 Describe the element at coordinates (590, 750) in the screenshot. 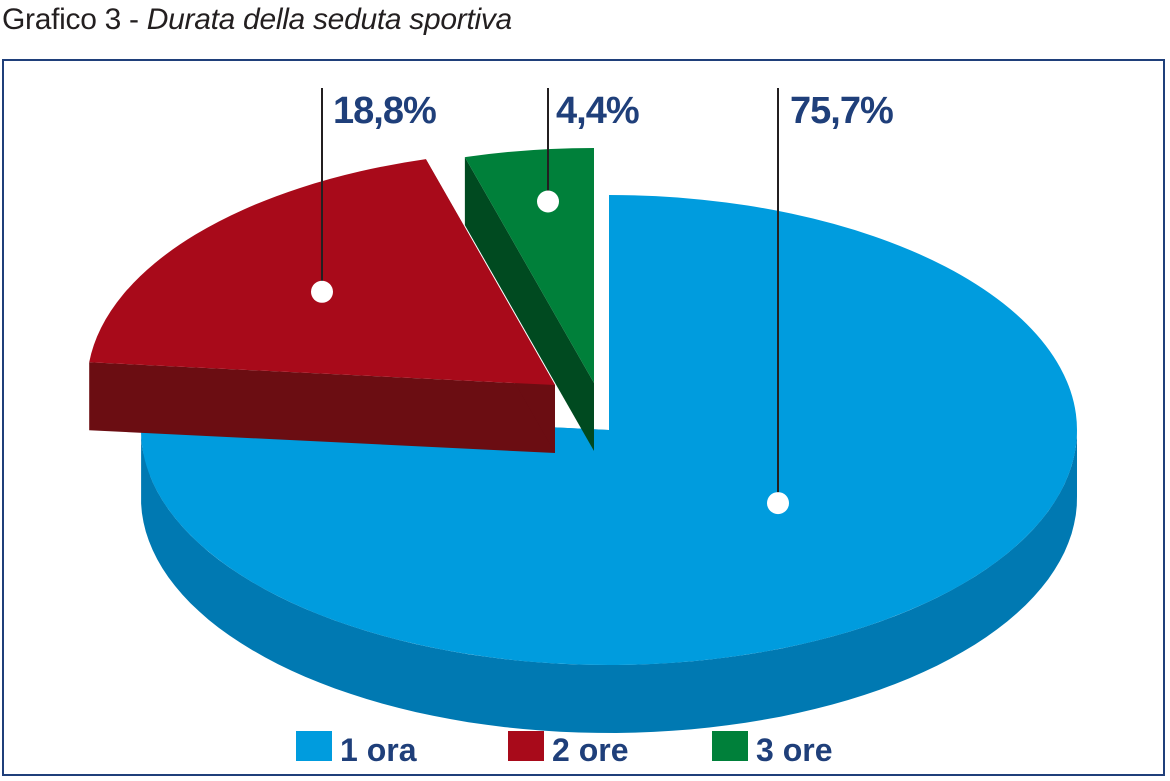

I see `legend-label: 2 ore` at that location.